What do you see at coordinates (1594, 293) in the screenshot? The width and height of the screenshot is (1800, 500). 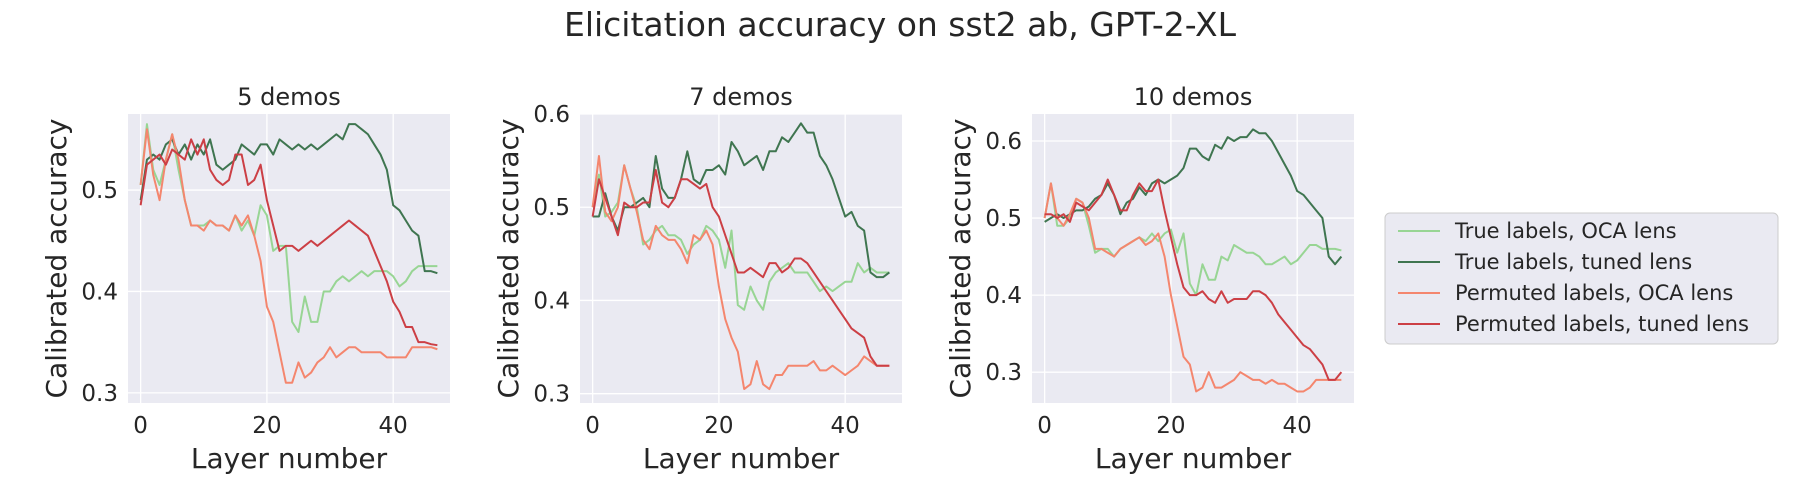 I see `legend-label: Permuted labels, OCA lens` at bounding box center [1594, 293].